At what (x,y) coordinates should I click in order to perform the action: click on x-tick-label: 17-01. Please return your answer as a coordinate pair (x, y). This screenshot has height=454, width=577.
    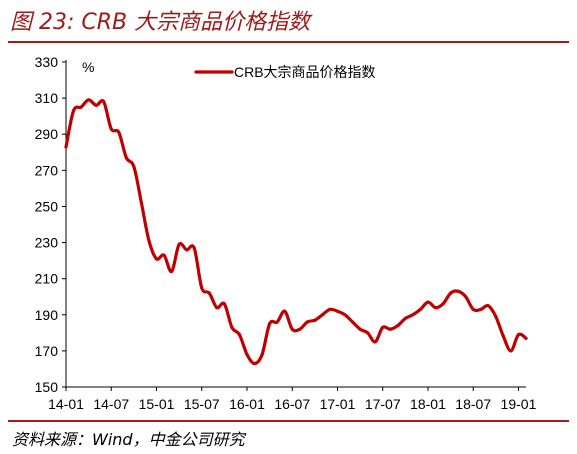
    Looking at the image, I should click on (338, 404).